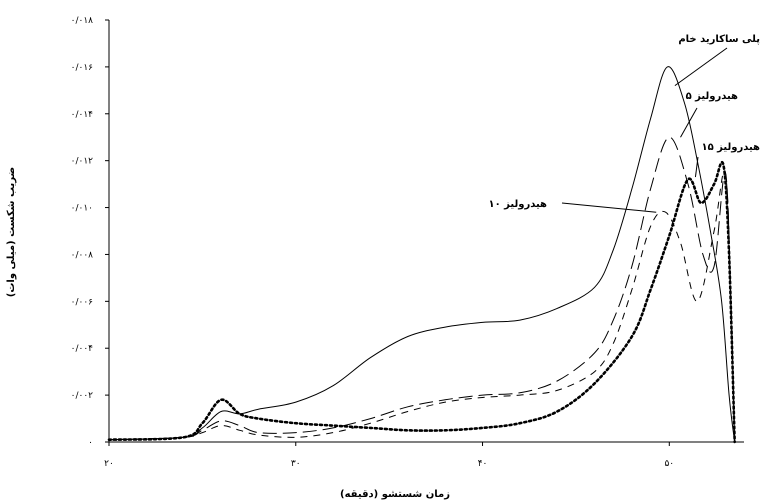 The width and height of the screenshot is (761, 504). What do you see at coordinates (82, 209) in the screenshot?
I see `y-tick-label: ۰/۰۱۰` at bounding box center [82, 209].